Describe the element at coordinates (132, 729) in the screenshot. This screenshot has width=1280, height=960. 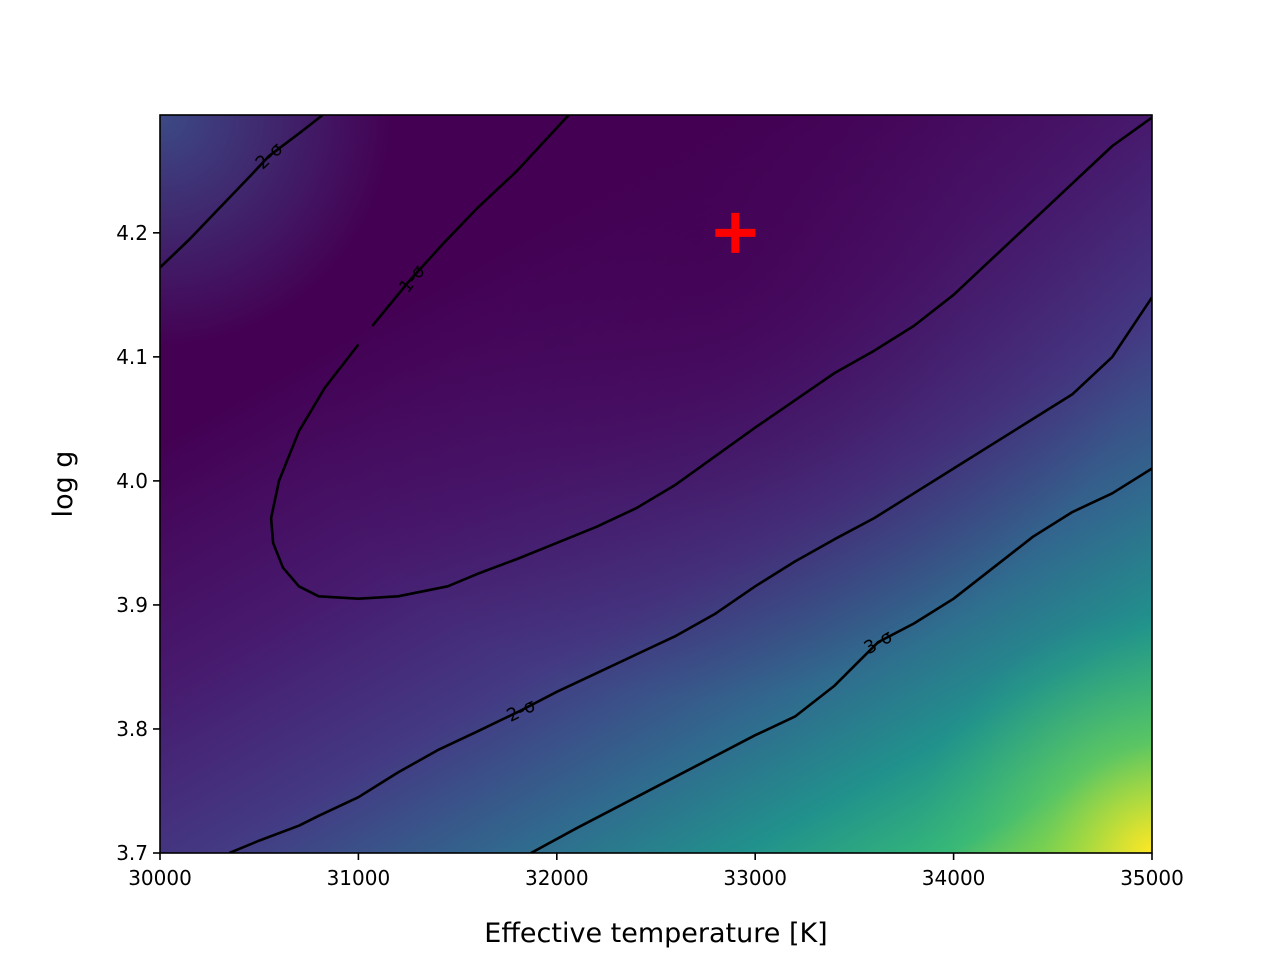
I see `y-tick-label: 3.8` at that location.